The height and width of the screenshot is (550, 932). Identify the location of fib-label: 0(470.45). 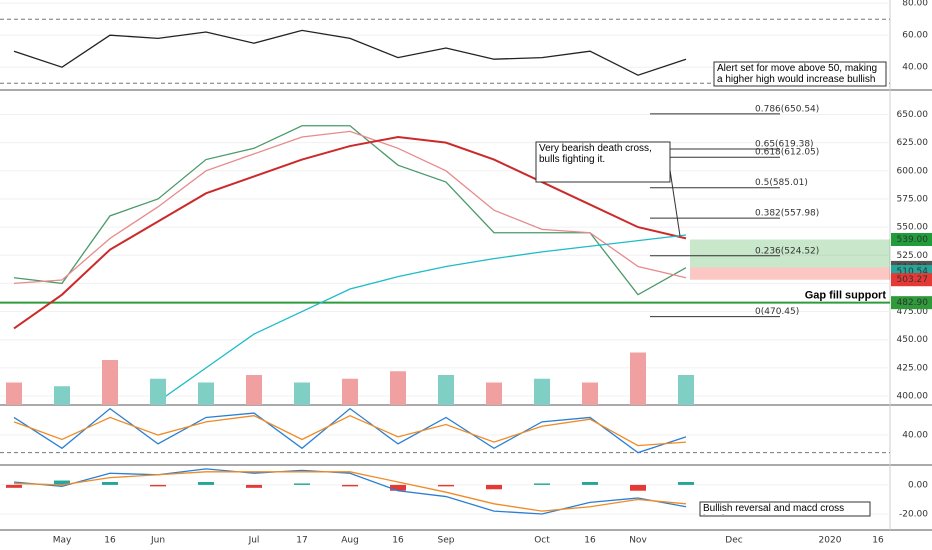
(777, 312).